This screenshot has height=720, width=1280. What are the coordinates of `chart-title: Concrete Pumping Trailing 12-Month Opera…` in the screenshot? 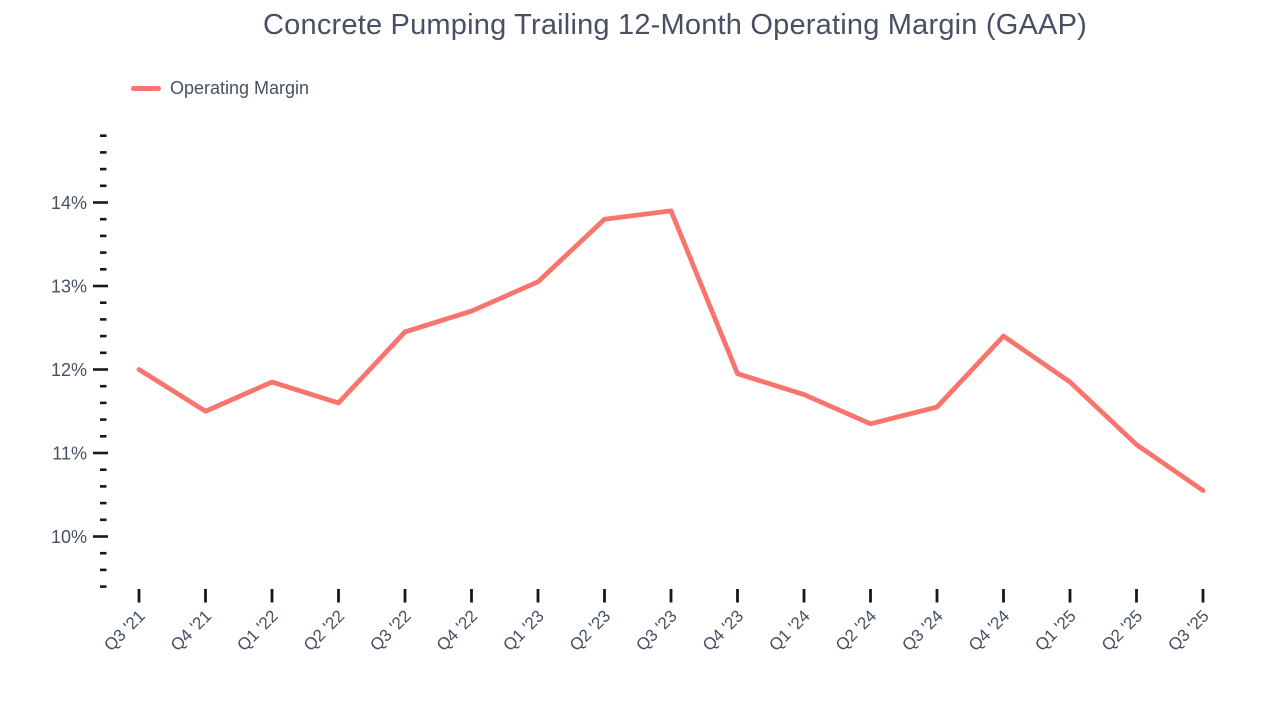 It's located at (675, 25).